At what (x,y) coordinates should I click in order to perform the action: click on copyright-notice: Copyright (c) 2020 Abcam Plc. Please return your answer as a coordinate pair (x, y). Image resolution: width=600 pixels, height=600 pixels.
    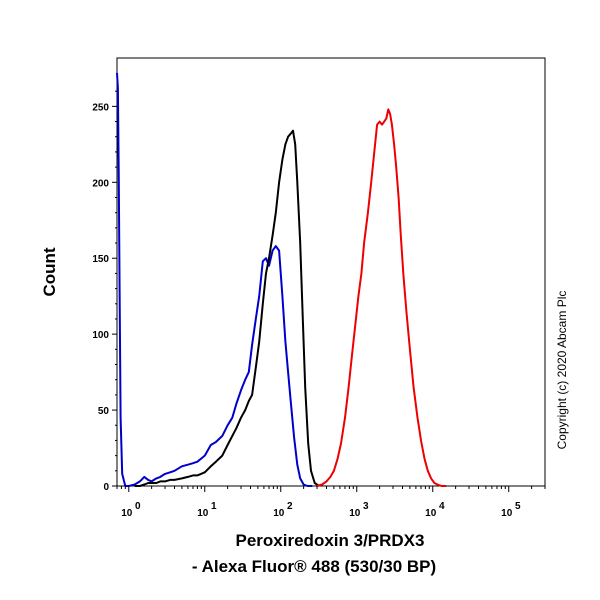
    Looking at the image, I should click on (562, 370).